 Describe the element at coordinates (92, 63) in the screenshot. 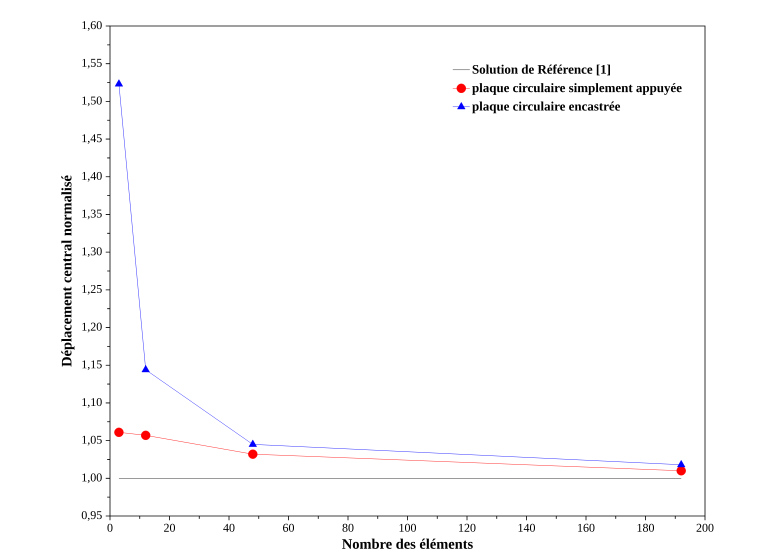

I see `y-tick-label: 1,55` at that location.